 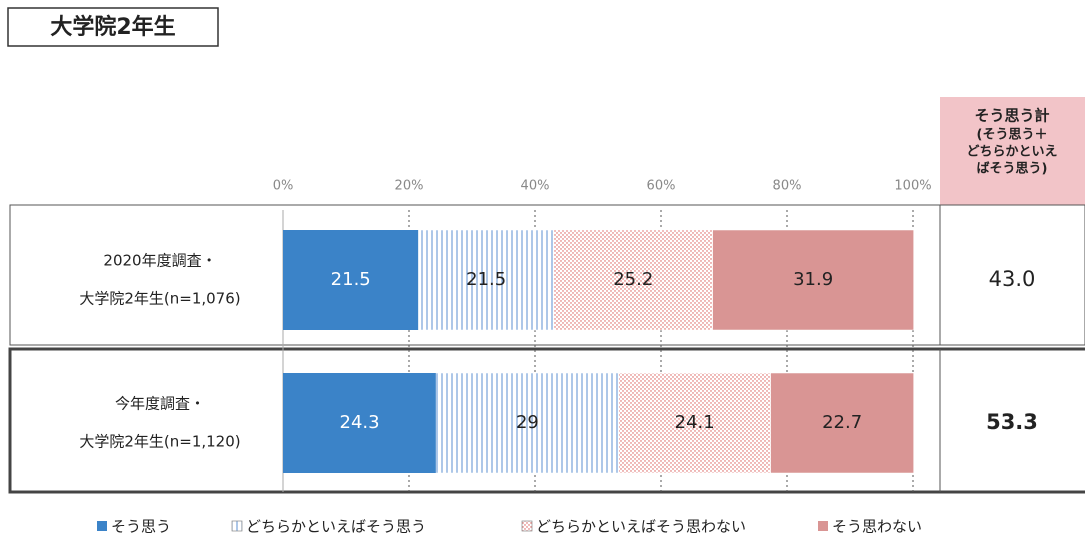 I want to click on x-tick-label: 60%, so click(x=661, y=186).